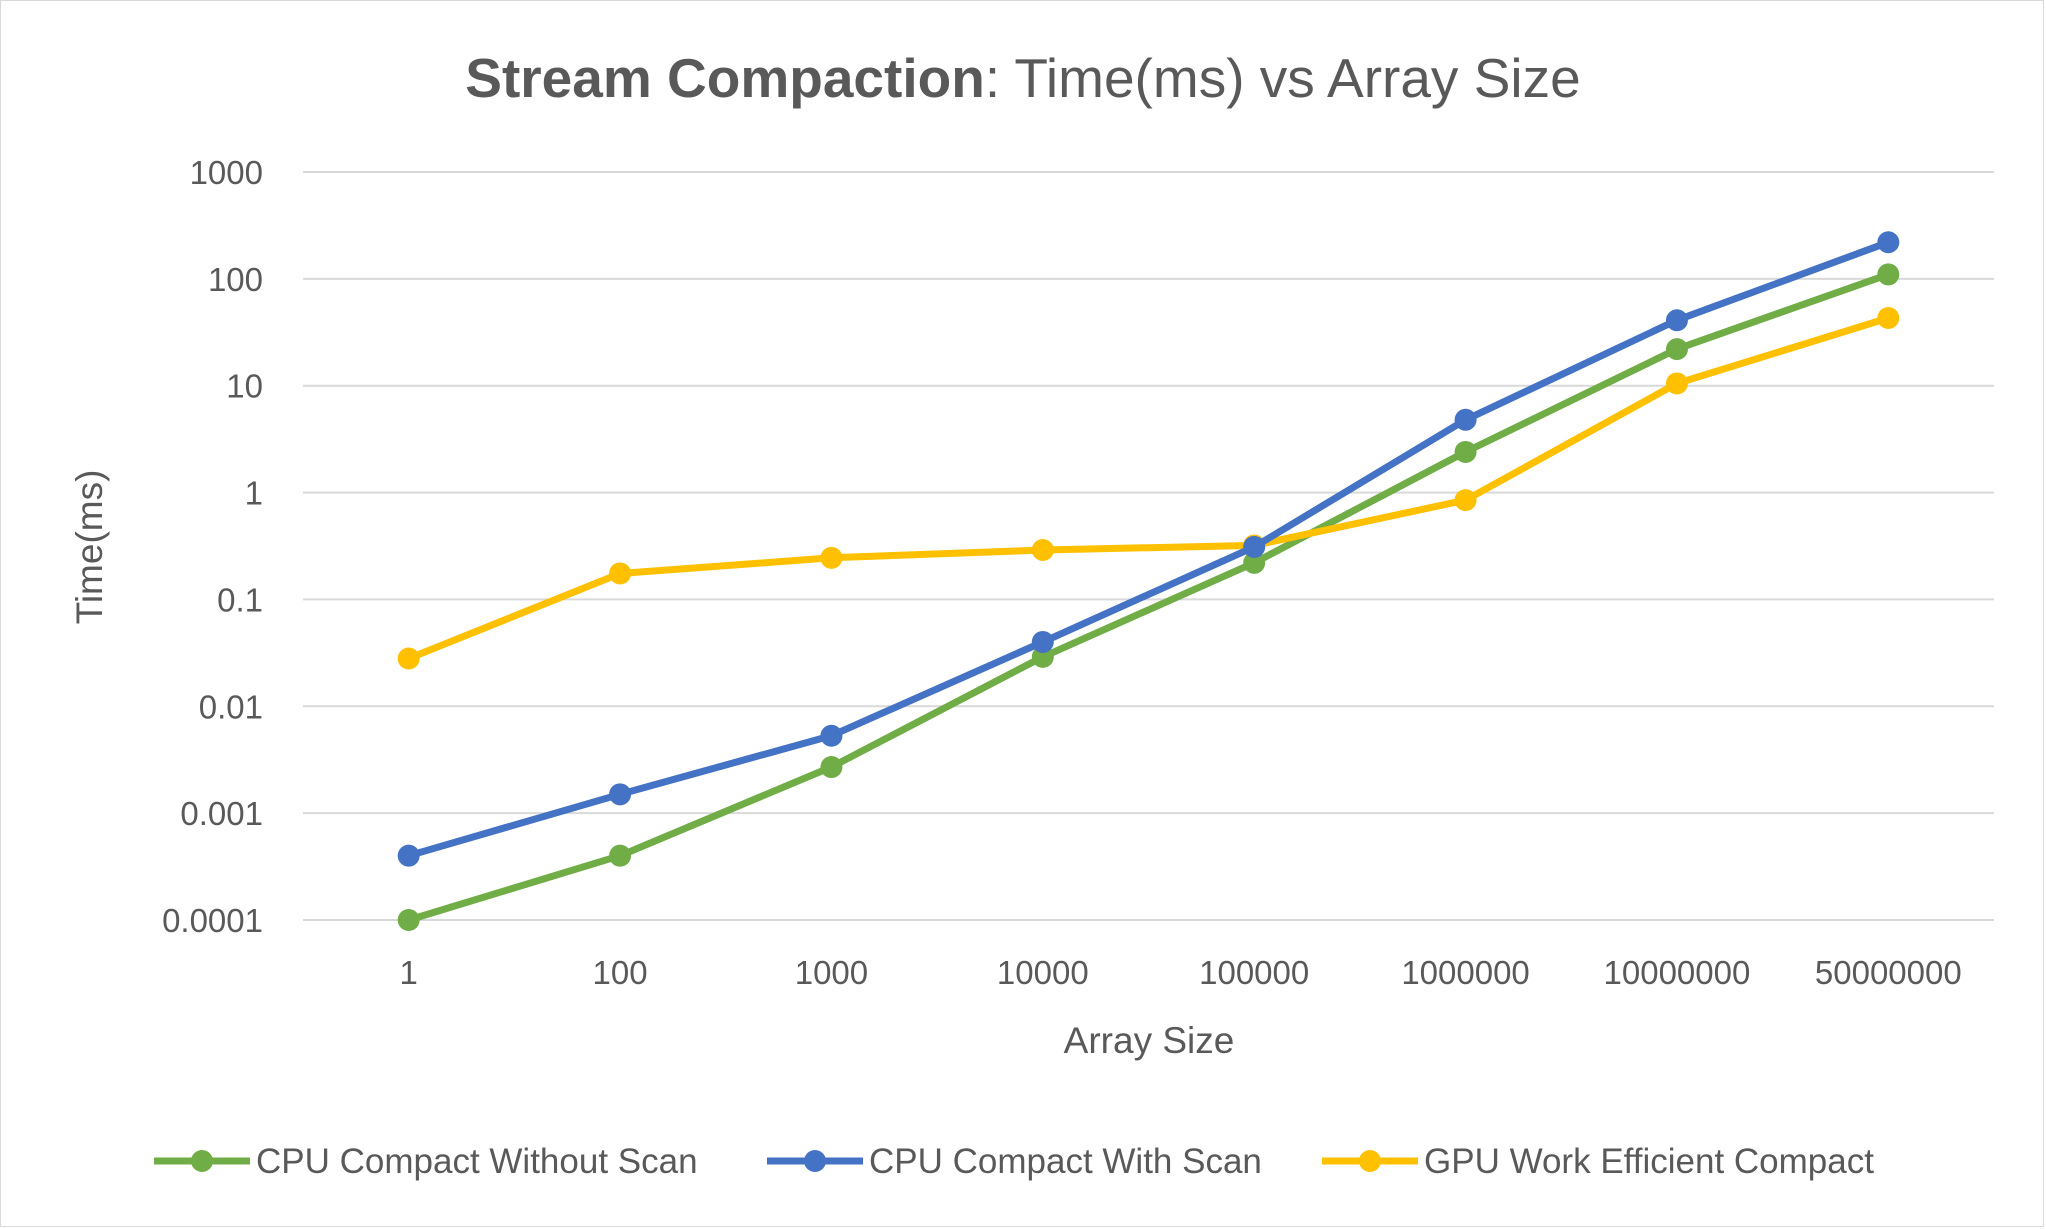  I want to click on chart-title-rest: : Time(ms) vs Array Size, so click(1283, 78).